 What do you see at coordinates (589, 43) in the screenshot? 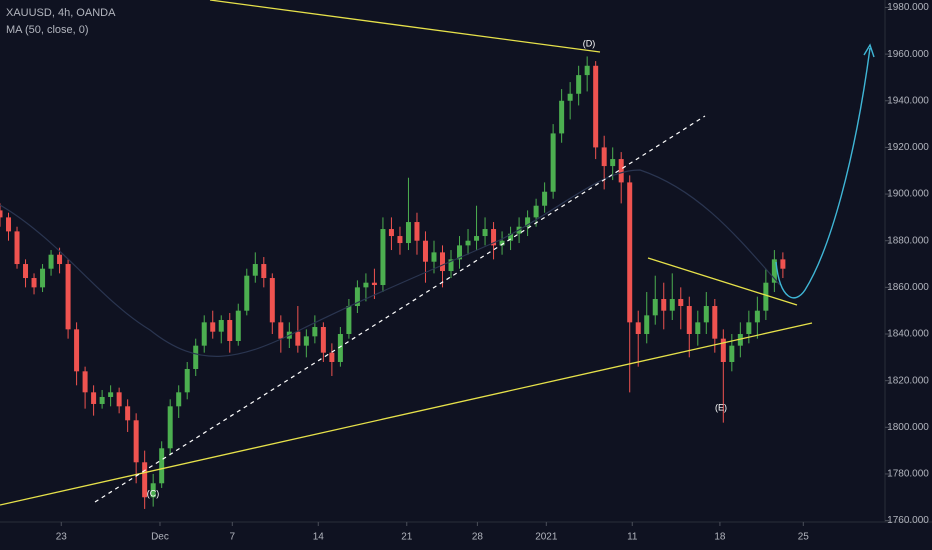
I see `wave-label: (D)` at bounding box center [589, 43].